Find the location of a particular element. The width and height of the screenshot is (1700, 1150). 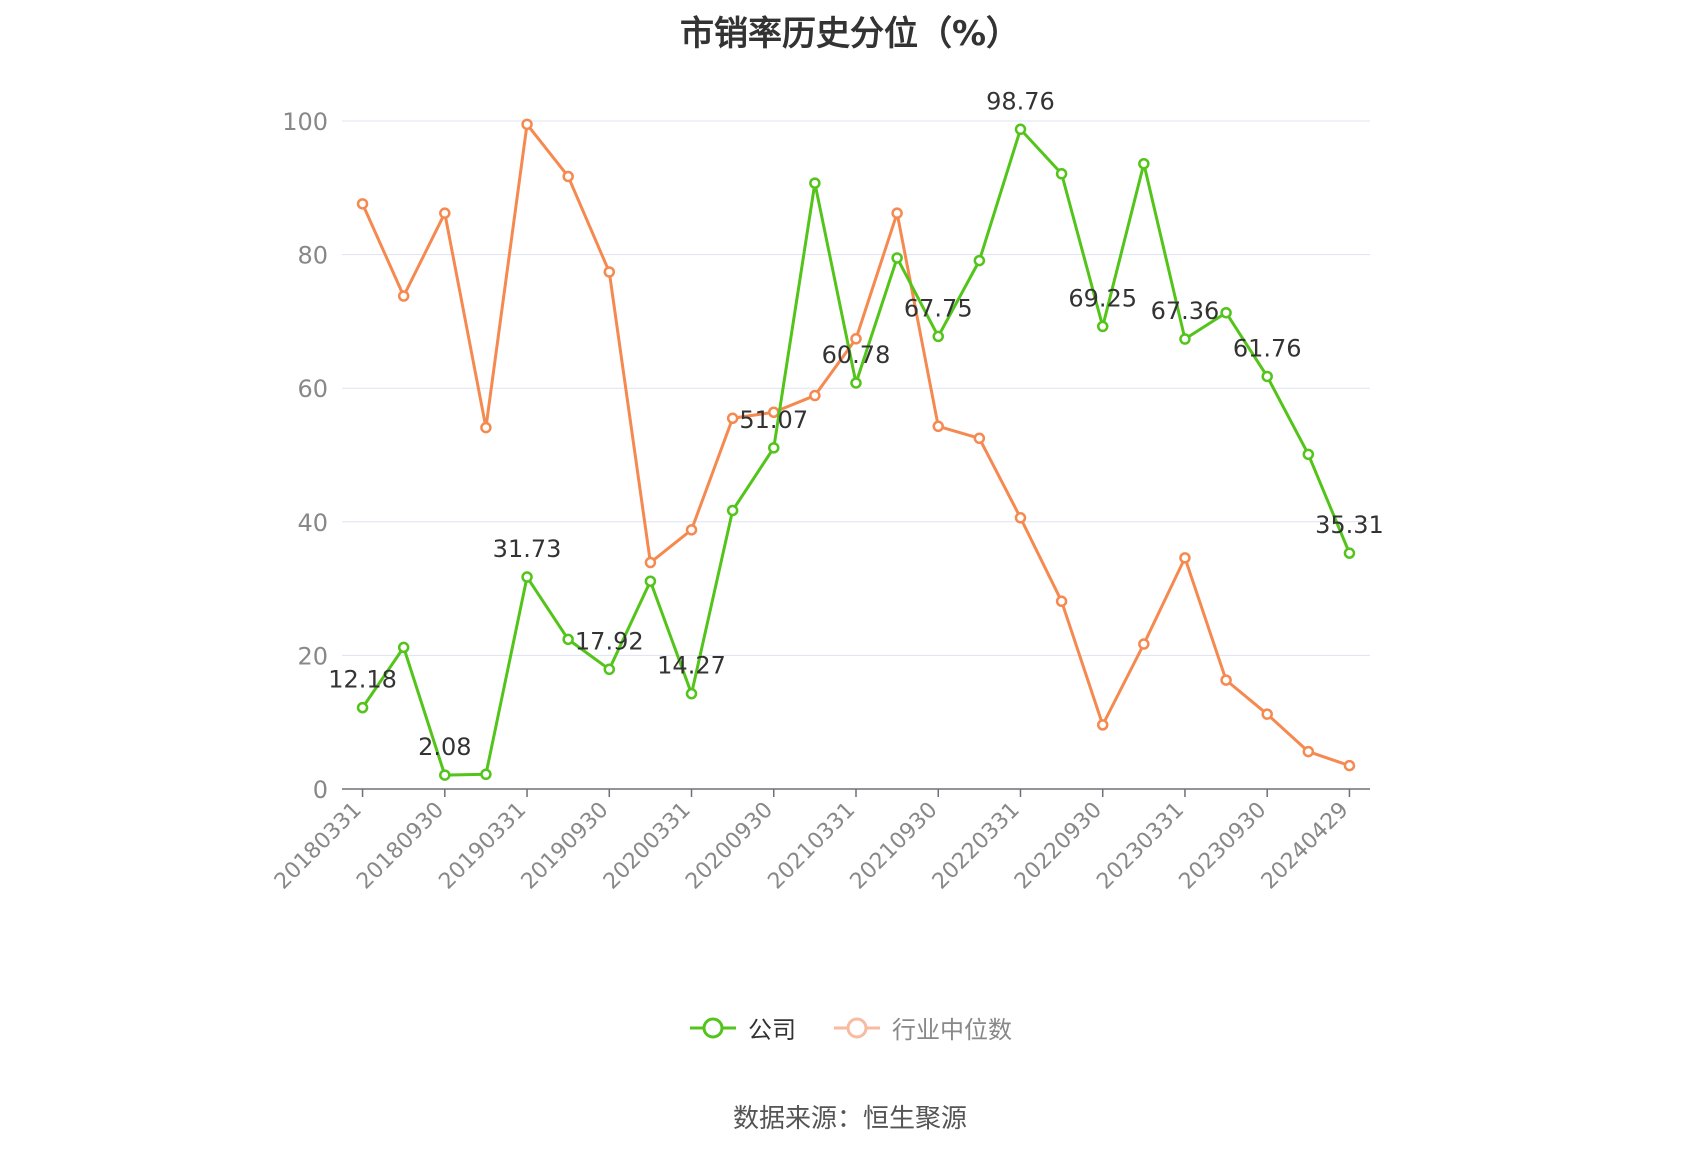

data-label: 69.25 is located at coordinates (1102, 298).